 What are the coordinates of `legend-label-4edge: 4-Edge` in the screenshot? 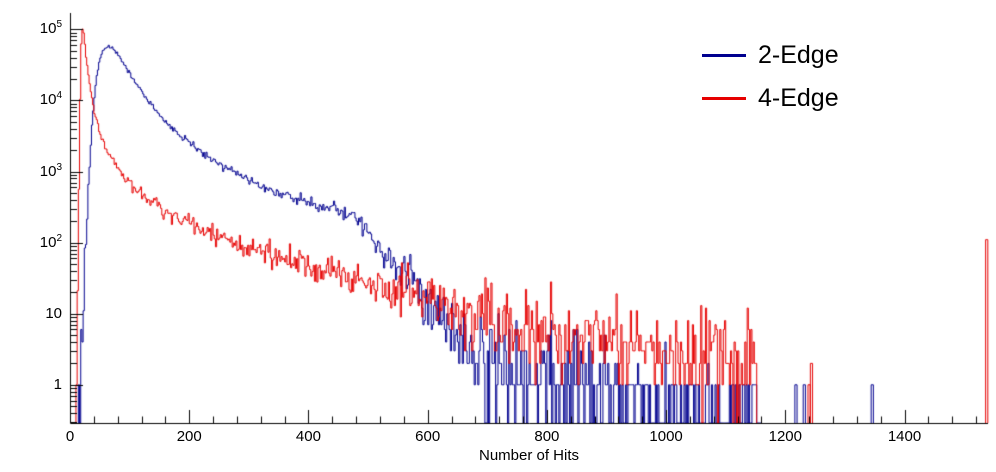 It's located at (798, 97).